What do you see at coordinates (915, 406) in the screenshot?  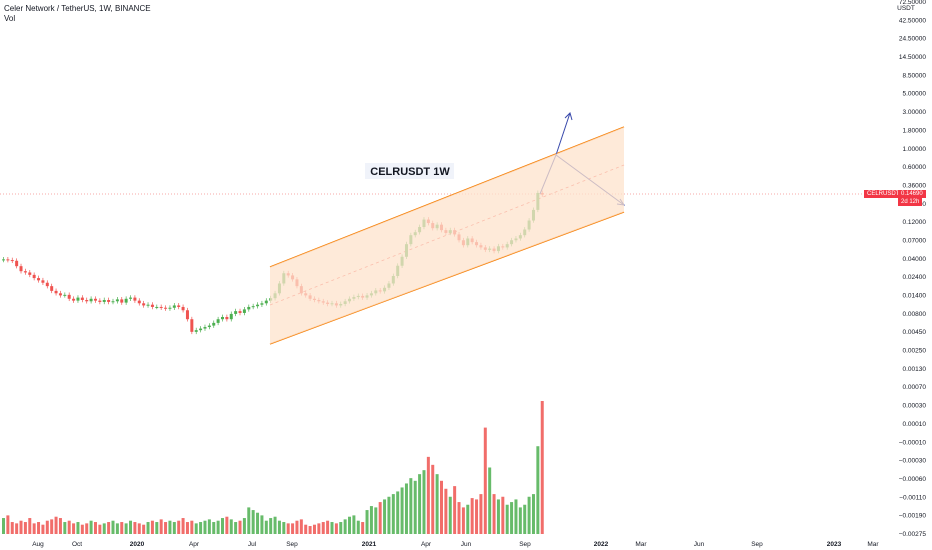 I see `price-tick-label: 0.00030` at bounding box center [915, 406].